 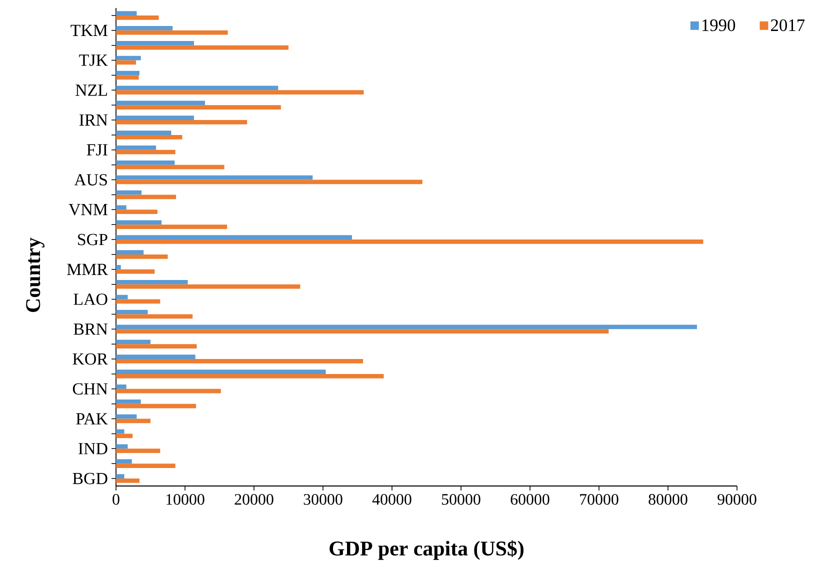 What do you see at coordinates (427, 550) in the screenshot?
I see `x-axis-title: GDP per capita (US$)` at bounding box center [427, 550].